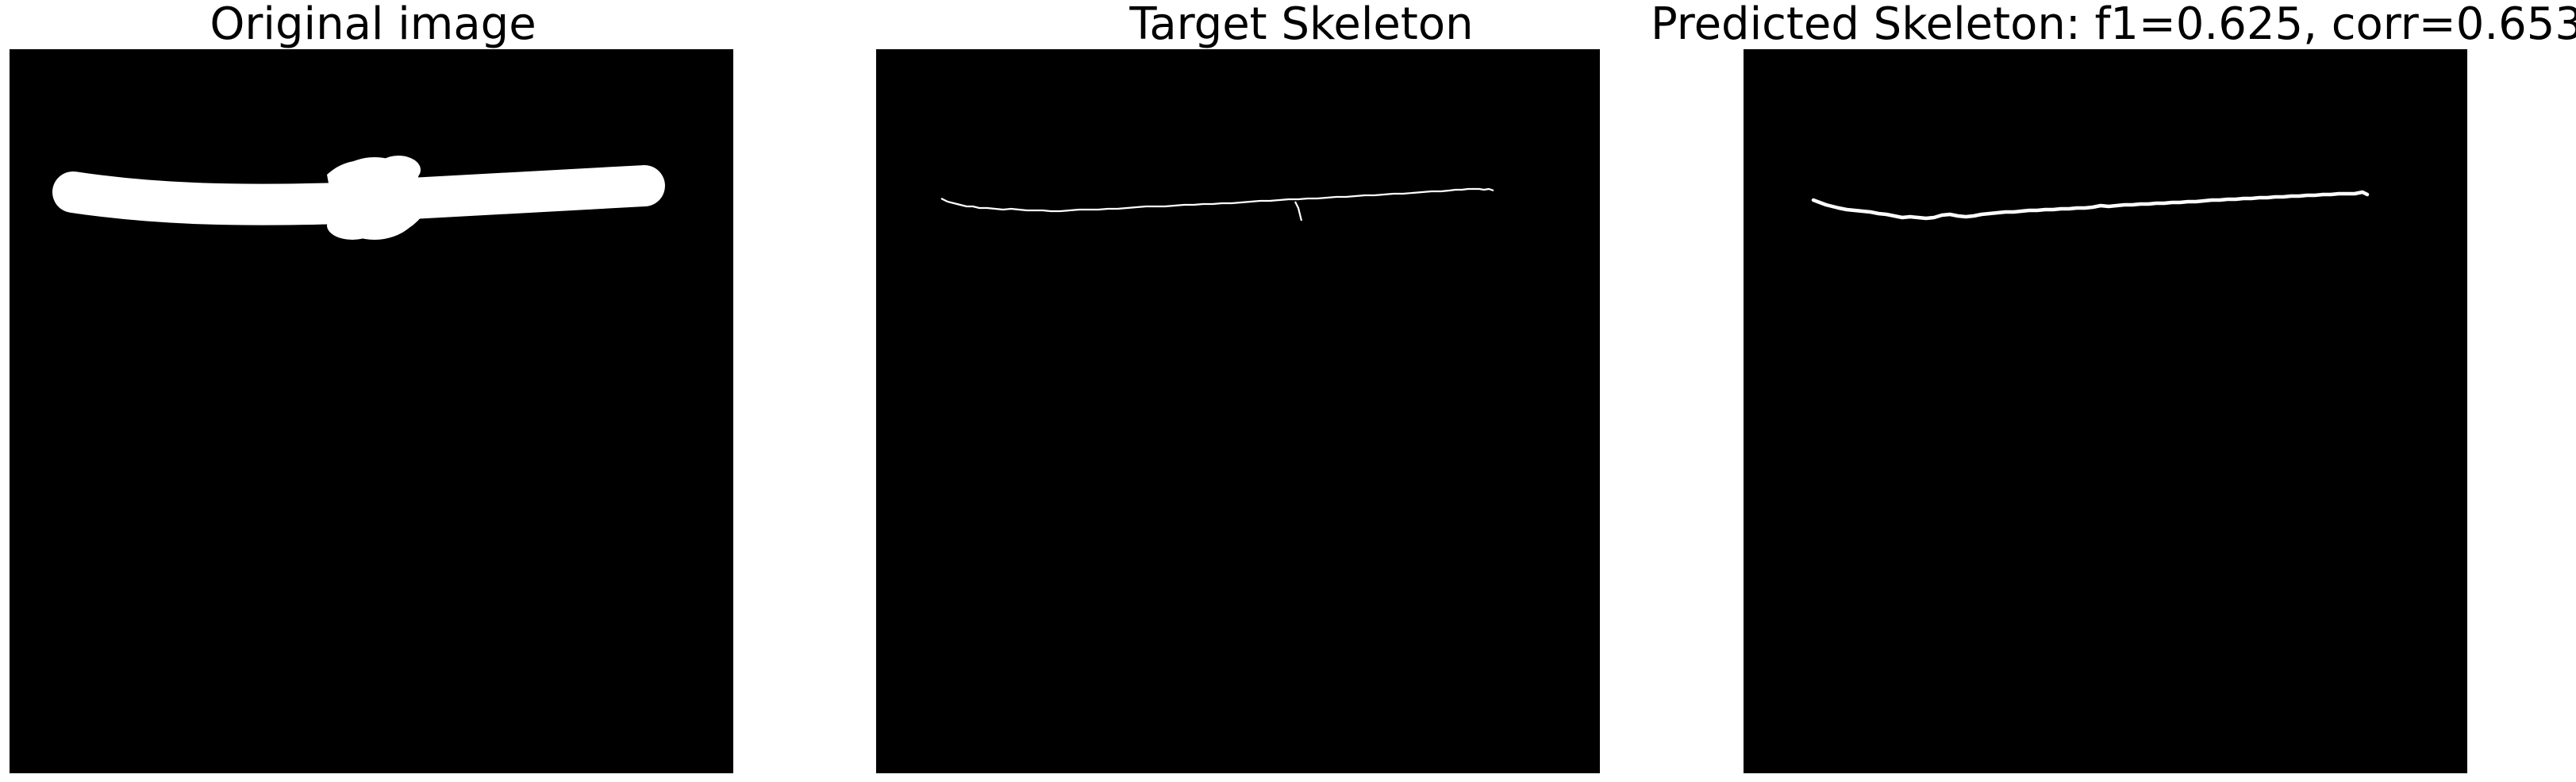 The width and height of the screenshot is (2576, 782). I want to click on target-skeleton-line, so click(1217, 205).